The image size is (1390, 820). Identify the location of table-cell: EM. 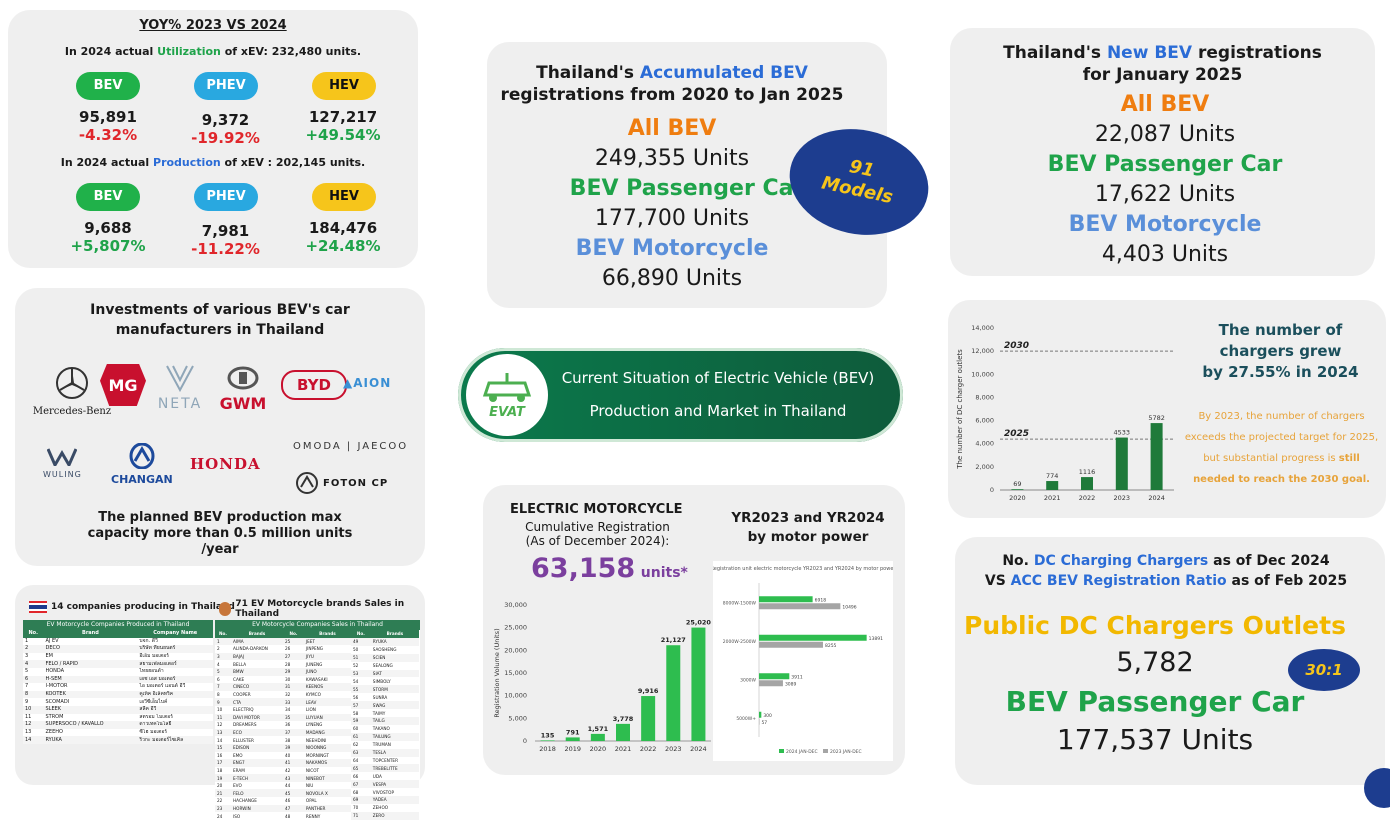
(90, 657).